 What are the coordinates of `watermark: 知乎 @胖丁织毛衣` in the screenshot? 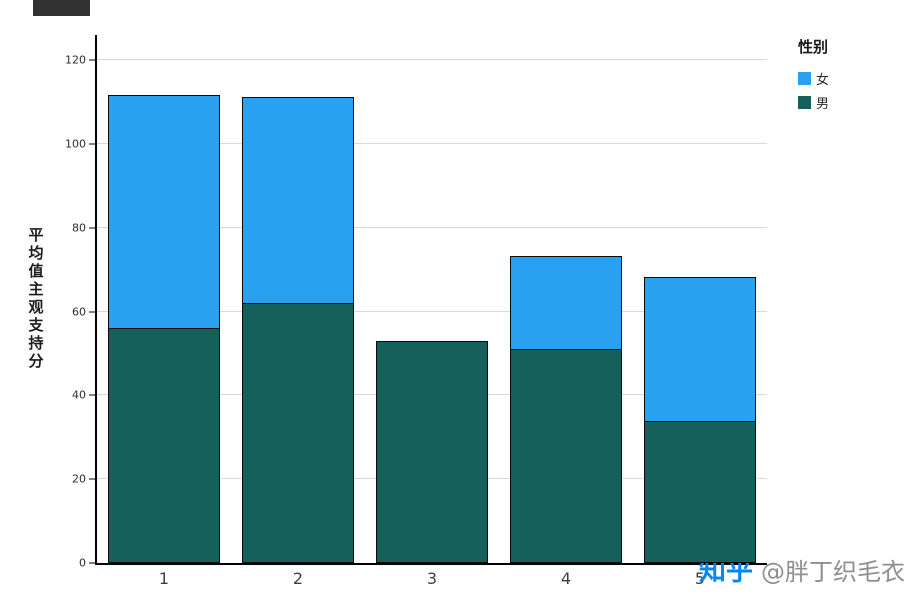 It's located at (802, 568).